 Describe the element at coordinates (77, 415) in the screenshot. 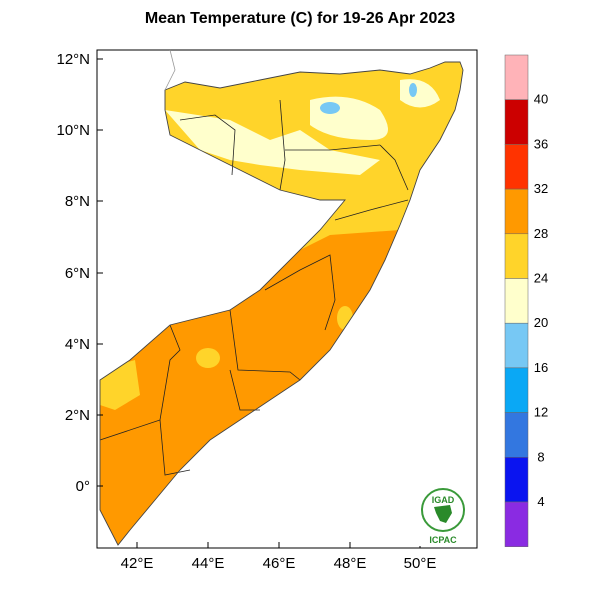

I see `lat-tick-label: 2°N` at that location.